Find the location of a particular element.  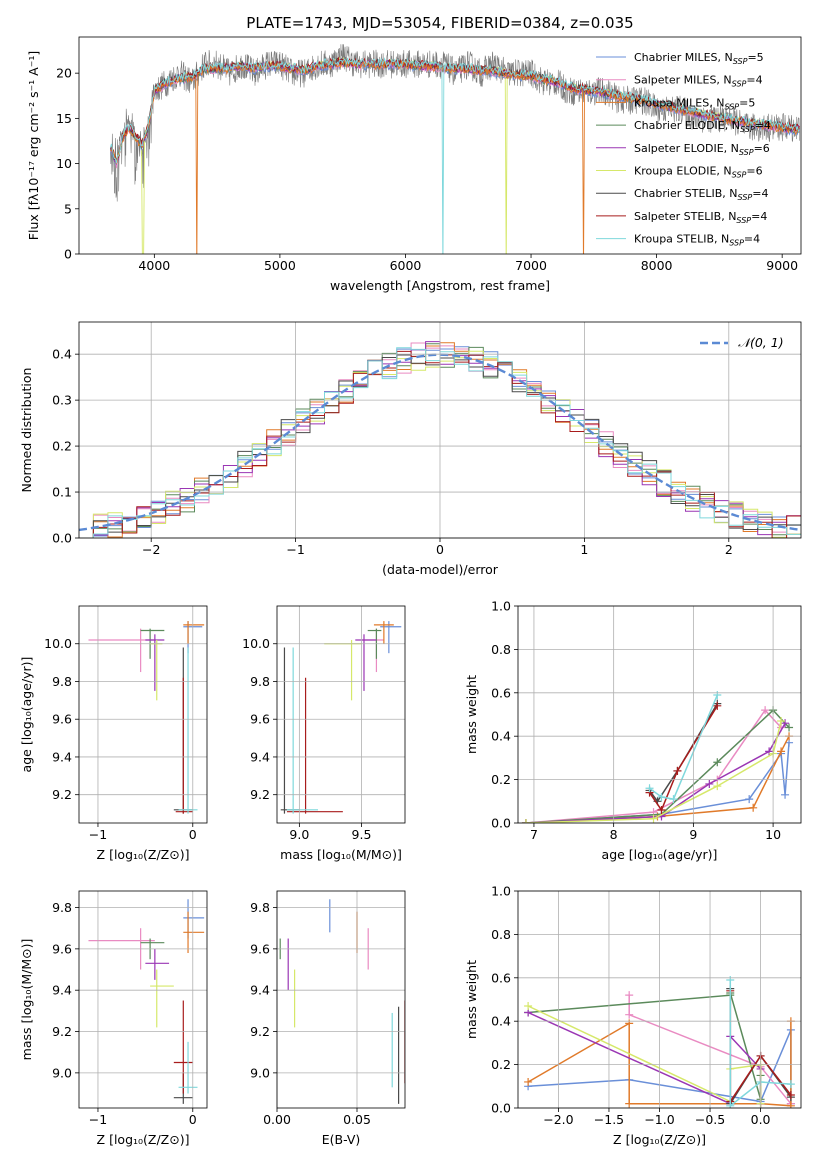

x-tick-label: 0.05 is located at coordinates (357, 1119).